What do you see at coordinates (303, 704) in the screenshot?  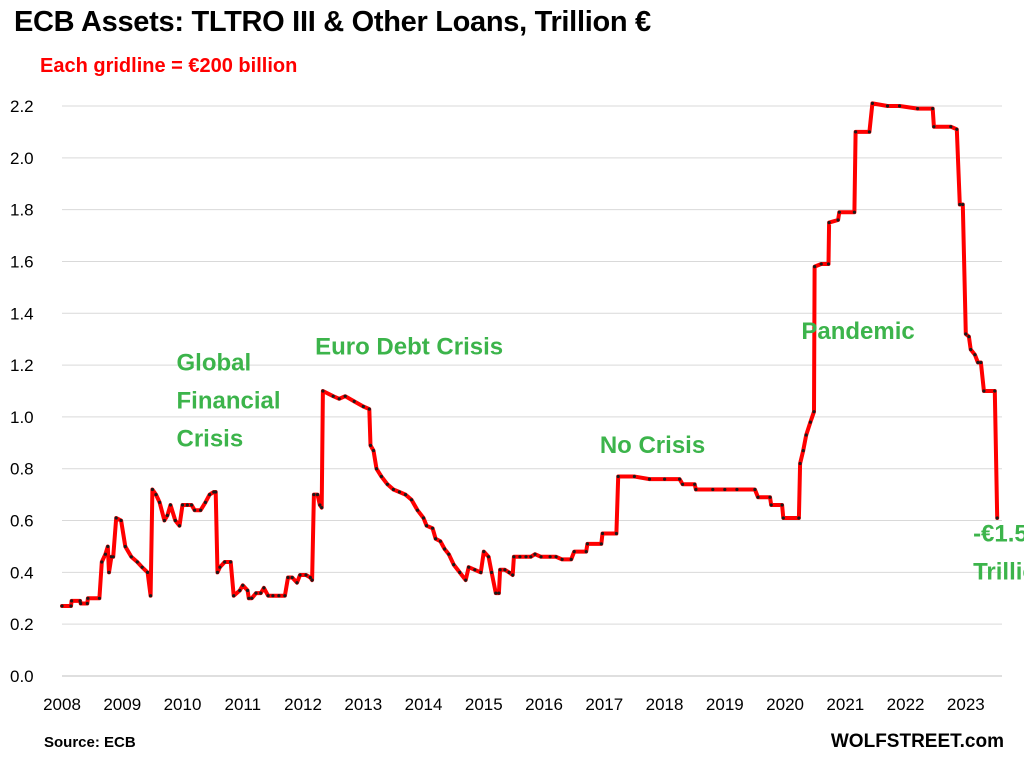 I see `x-tick-label-2012: 2012` at bounding box center [303, 704].